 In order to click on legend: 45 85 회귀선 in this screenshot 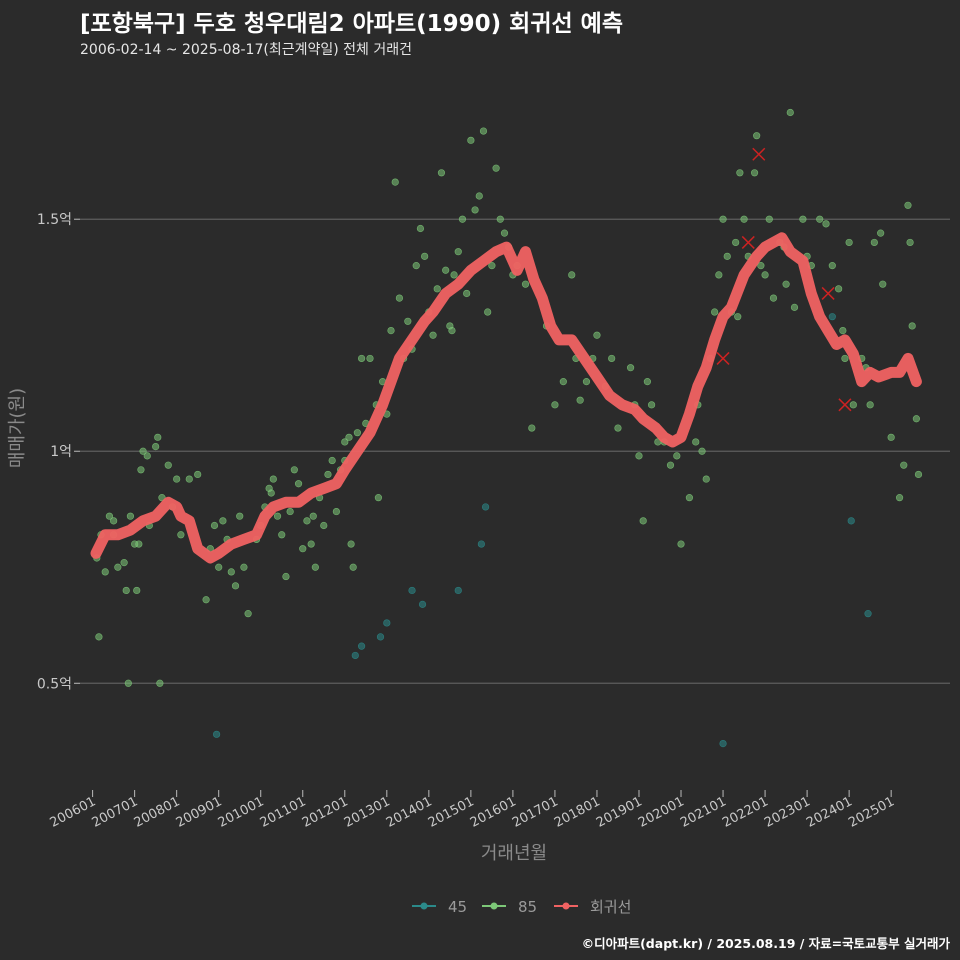, I will do `click(521, 907)`.